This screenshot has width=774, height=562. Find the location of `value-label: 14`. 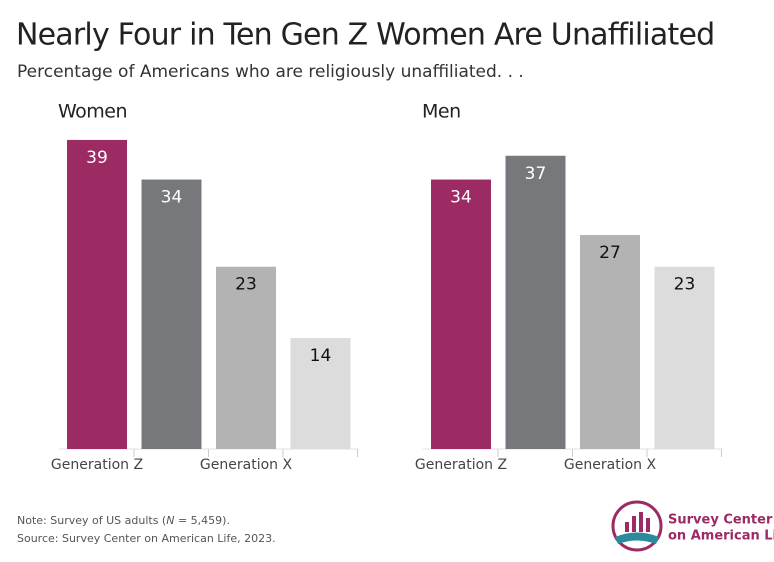

value-label: 14 is located at coordinates (321, 356).